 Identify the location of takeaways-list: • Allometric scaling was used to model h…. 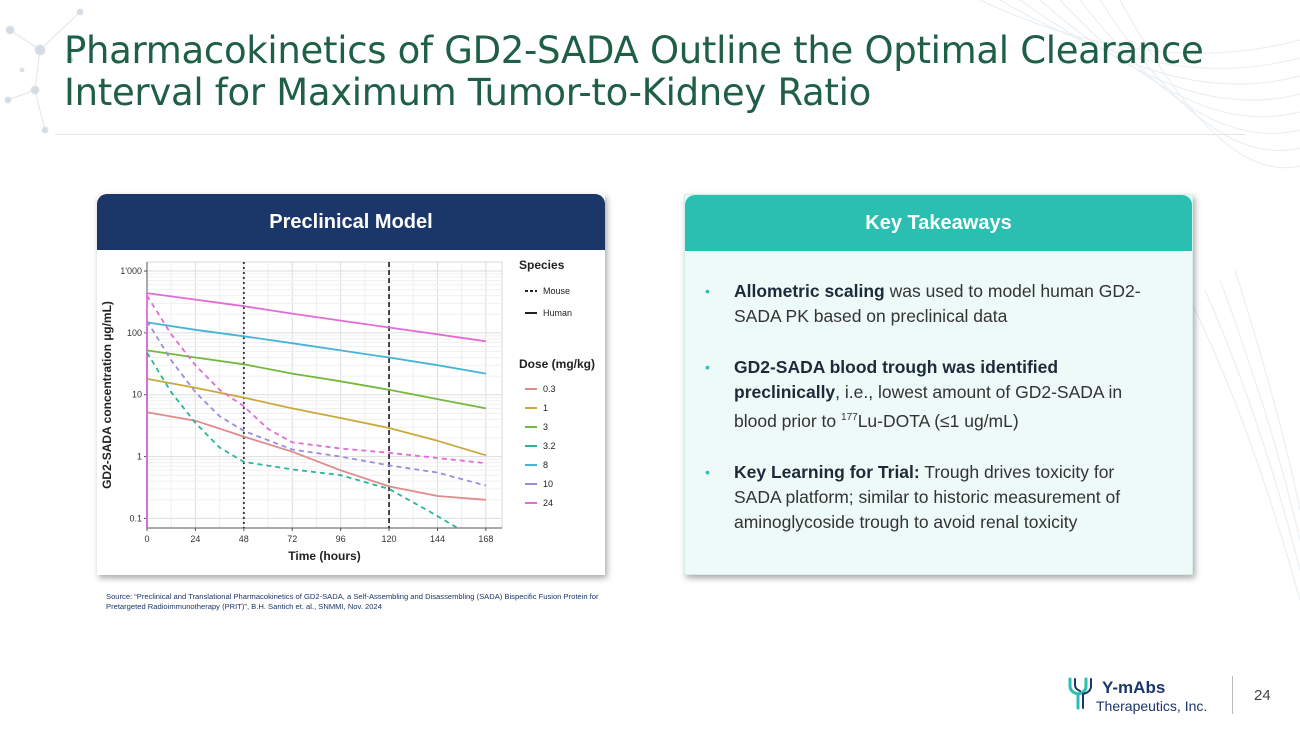
(927, 420).